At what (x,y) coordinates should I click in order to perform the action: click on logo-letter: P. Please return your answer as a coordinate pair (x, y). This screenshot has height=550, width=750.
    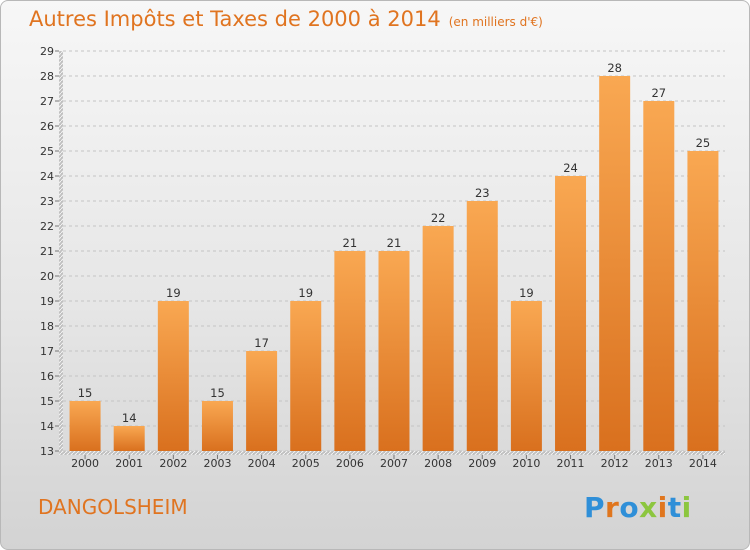
    Looking at the image, I should click on (595, 507).